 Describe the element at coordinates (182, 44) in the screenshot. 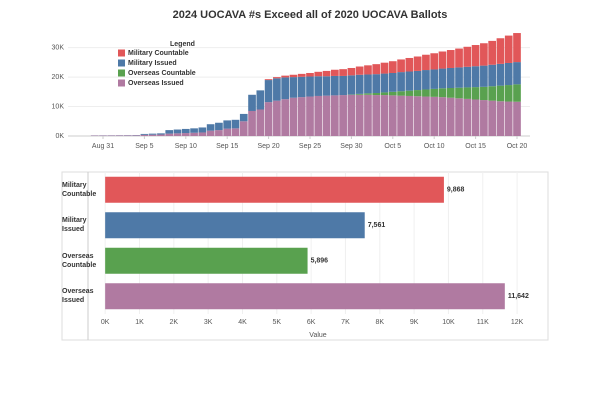

I see `legend-title: Legend` at that location.